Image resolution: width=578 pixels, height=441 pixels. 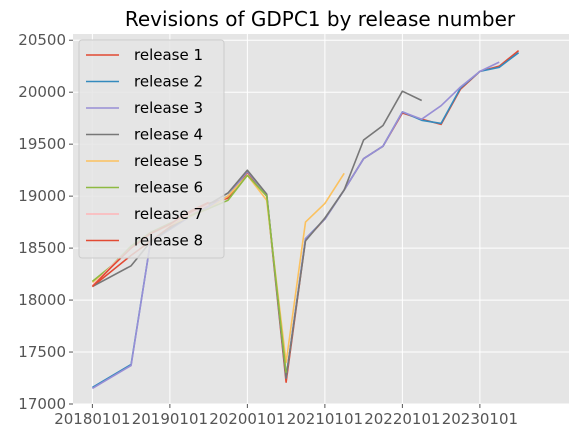 I want to click on legend-label: release 1, so click(x=168, y=55).